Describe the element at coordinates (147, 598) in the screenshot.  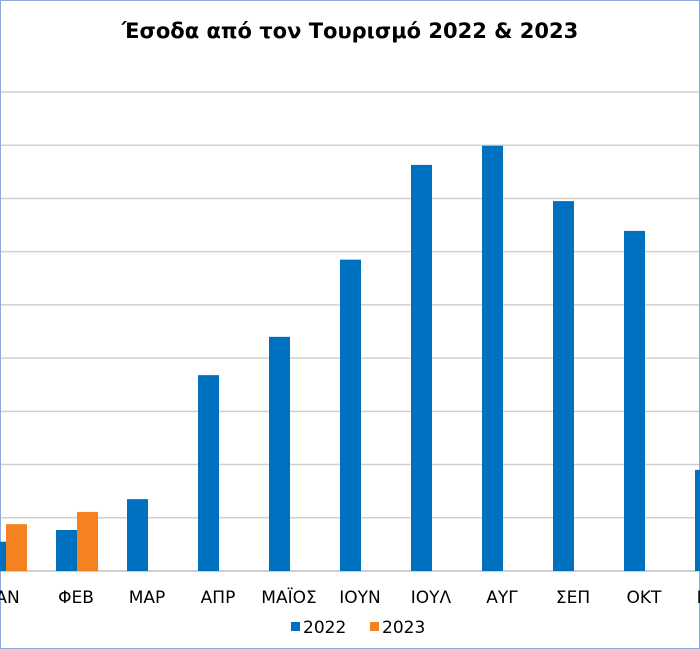
I see `x-tick-label: ΜΑΡ` at that location.